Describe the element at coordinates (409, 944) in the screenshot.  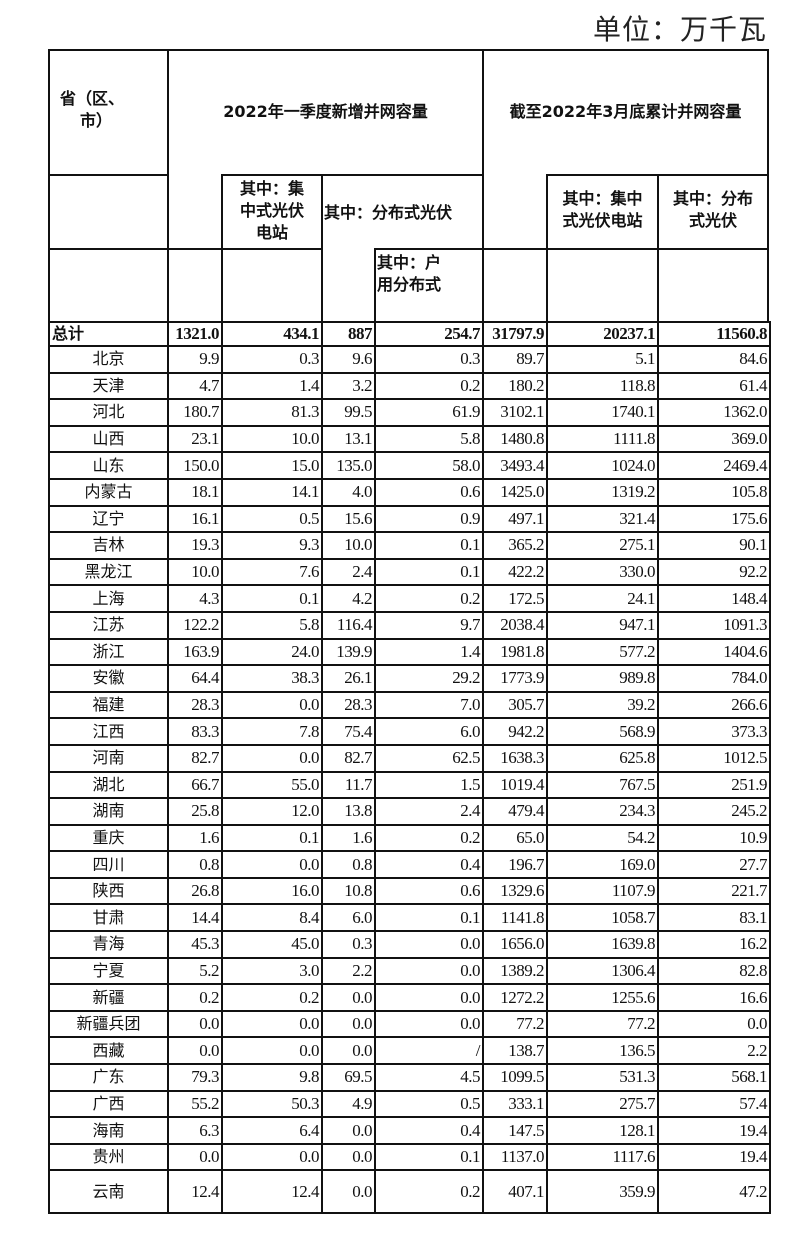
I see `table-row: 青海 45.3 45.0 0.3 0.0 1656.0 1639.8 16.2` at that location.